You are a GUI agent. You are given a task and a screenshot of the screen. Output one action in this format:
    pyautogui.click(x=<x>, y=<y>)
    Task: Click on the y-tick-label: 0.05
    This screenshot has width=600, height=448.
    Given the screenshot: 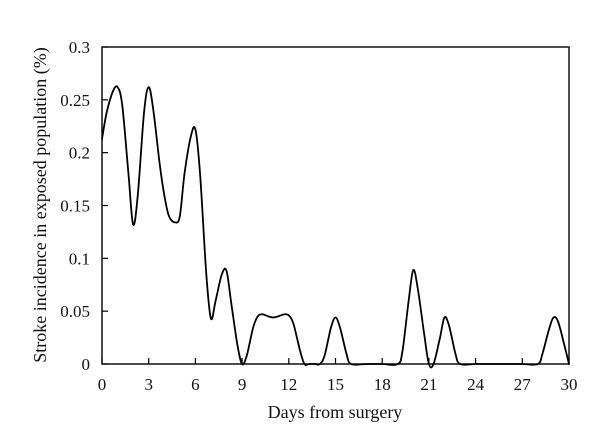 What is the action you would take?
    pyautogui.click(x=75, y=311)
    